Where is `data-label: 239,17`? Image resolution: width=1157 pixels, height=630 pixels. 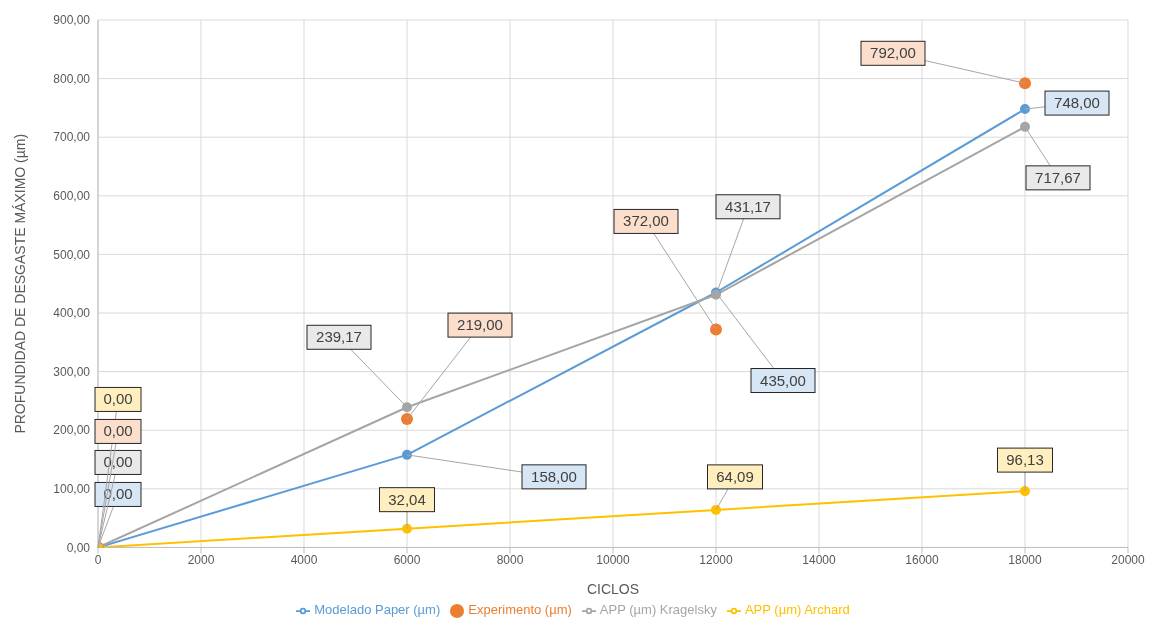
data-label: 239,17 is located at coordinates (339, 337).